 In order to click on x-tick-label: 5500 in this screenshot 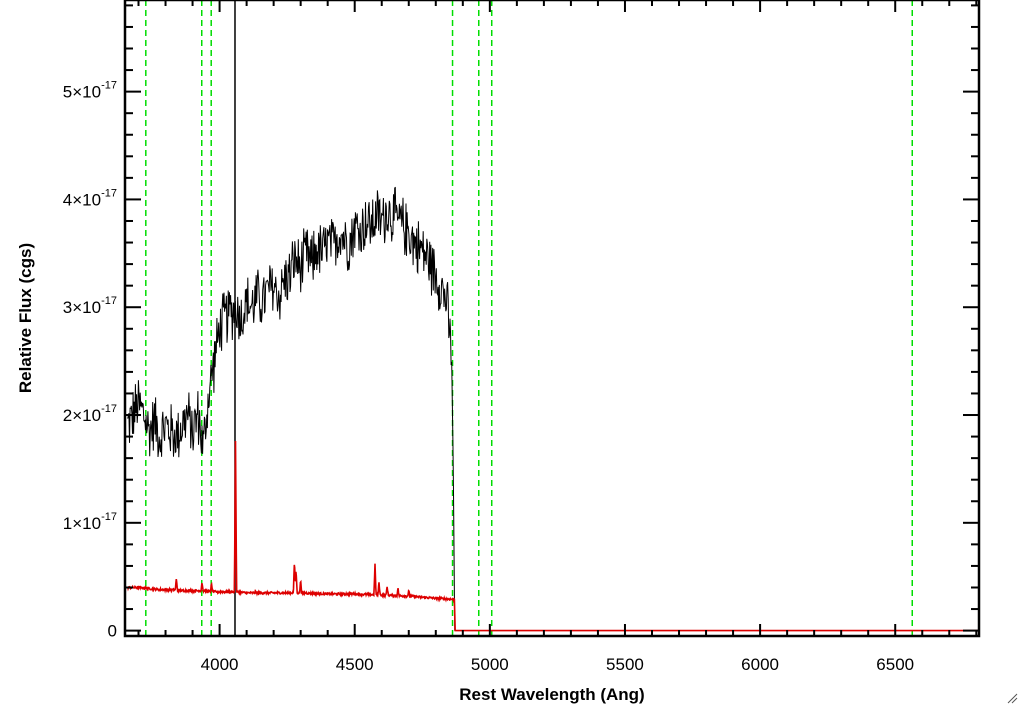, I will do `click(625, 664)`.